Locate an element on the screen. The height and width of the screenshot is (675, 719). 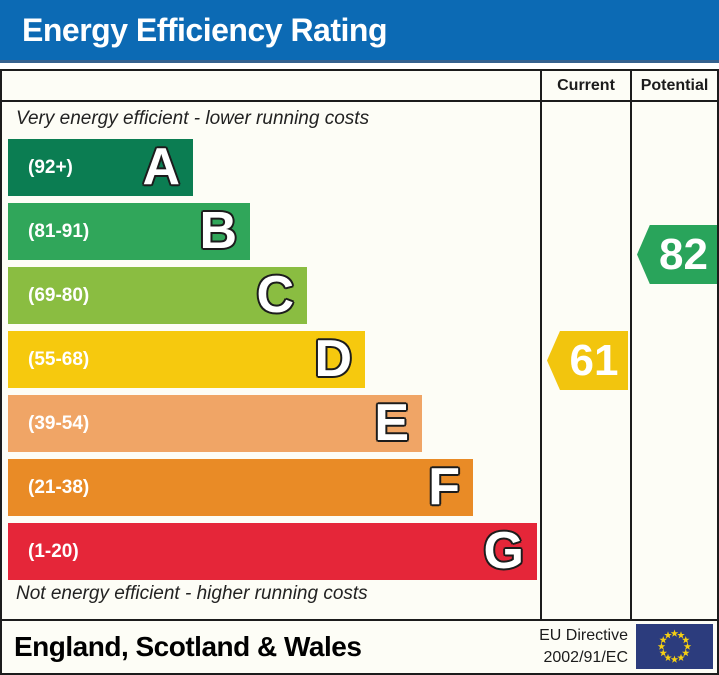
eu-directive-line2: 2002/91/EC is located at coordinates (585, 657).